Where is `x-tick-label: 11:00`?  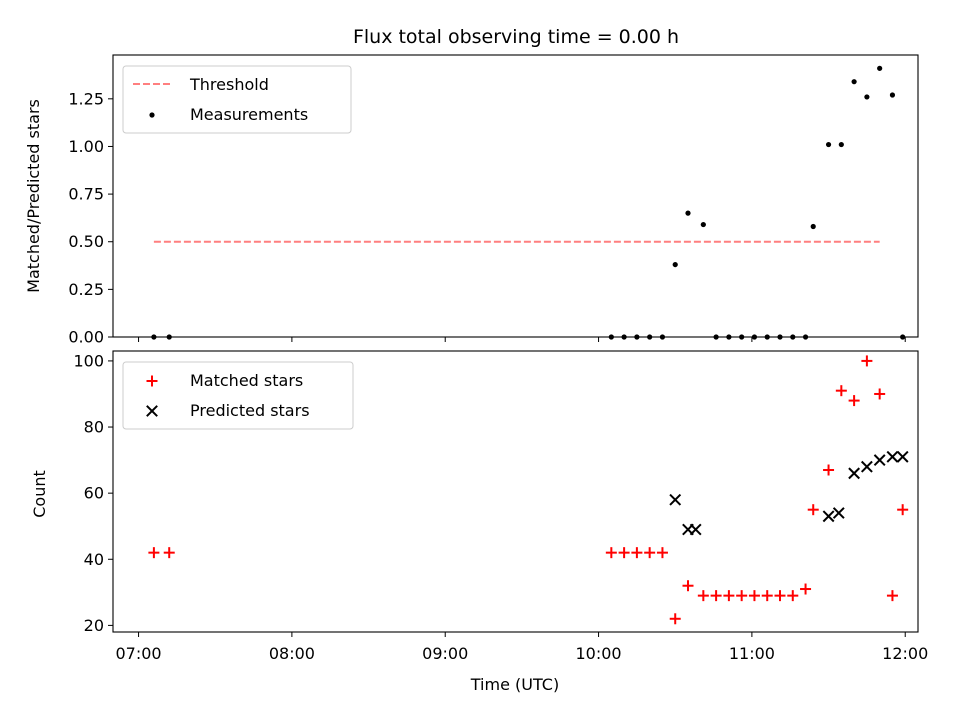
x-tick-label: 11:00 is located at coordinates (752, 653).